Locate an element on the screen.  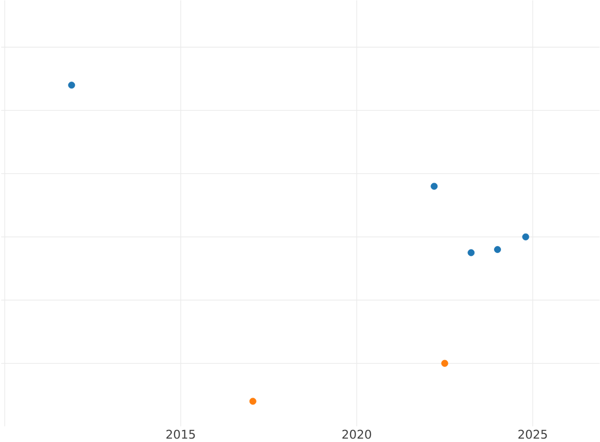
x-tick-label: 2025 is located at coordinates (532, 434).